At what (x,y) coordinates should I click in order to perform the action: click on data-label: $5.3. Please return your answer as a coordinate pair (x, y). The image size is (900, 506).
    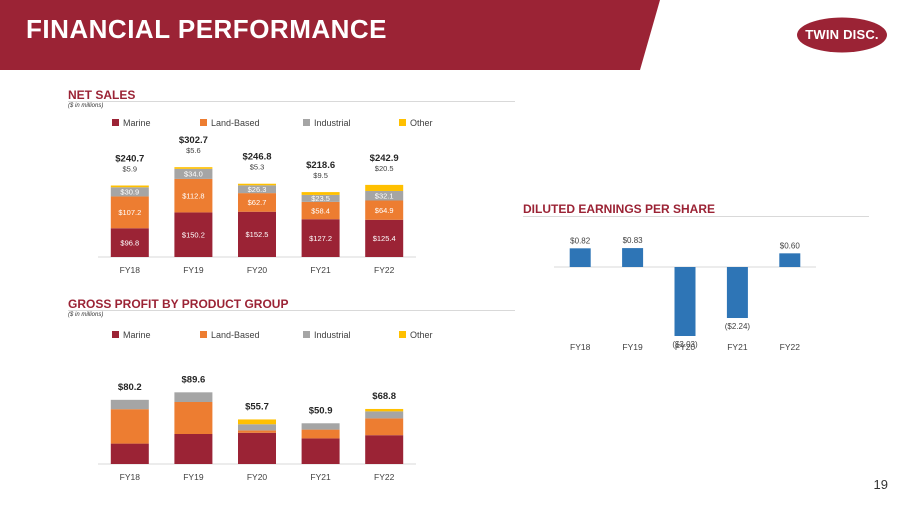
    Looking at the image, I should click on (257, 167).